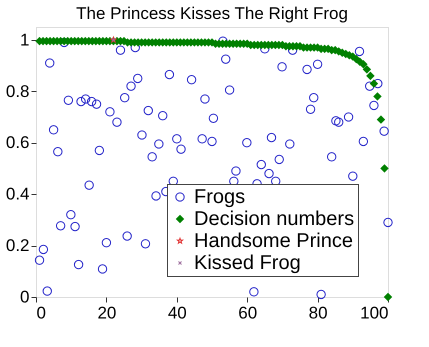  Describe the element at coordinates (248, 313) in the screenshot. I see `x-tick-label: 60` at that location.